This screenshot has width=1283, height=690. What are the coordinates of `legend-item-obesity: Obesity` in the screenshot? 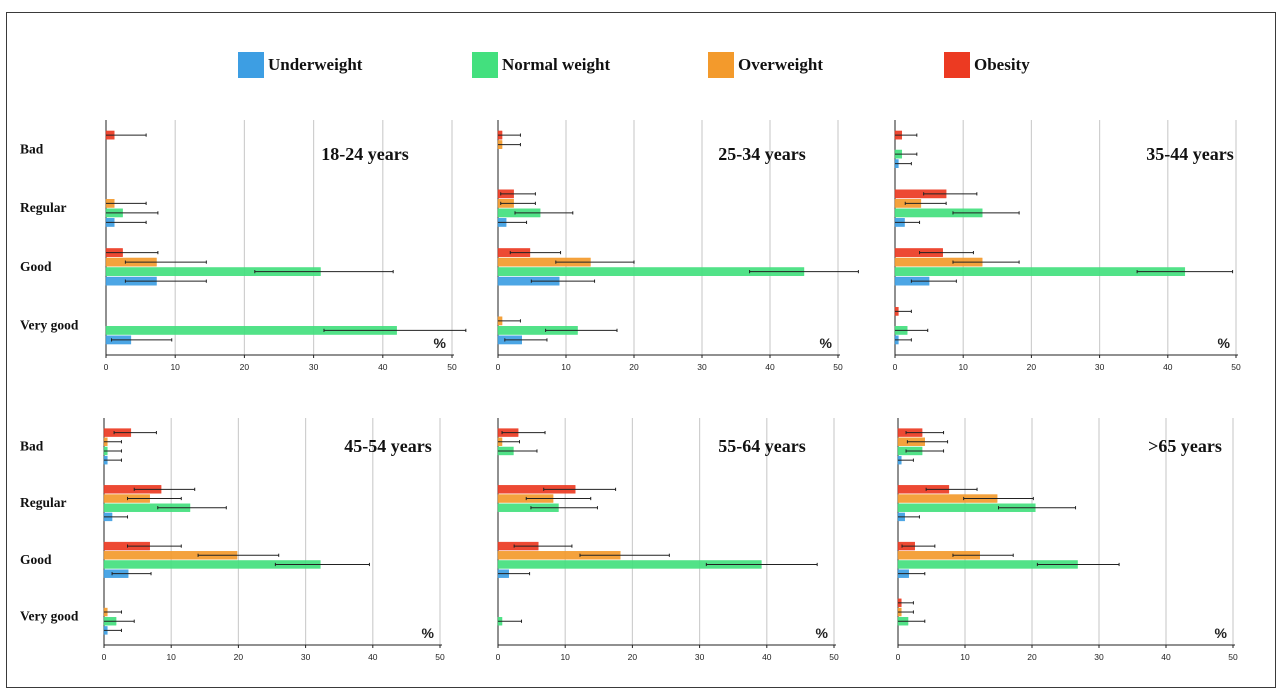 It's located at (987, 65).